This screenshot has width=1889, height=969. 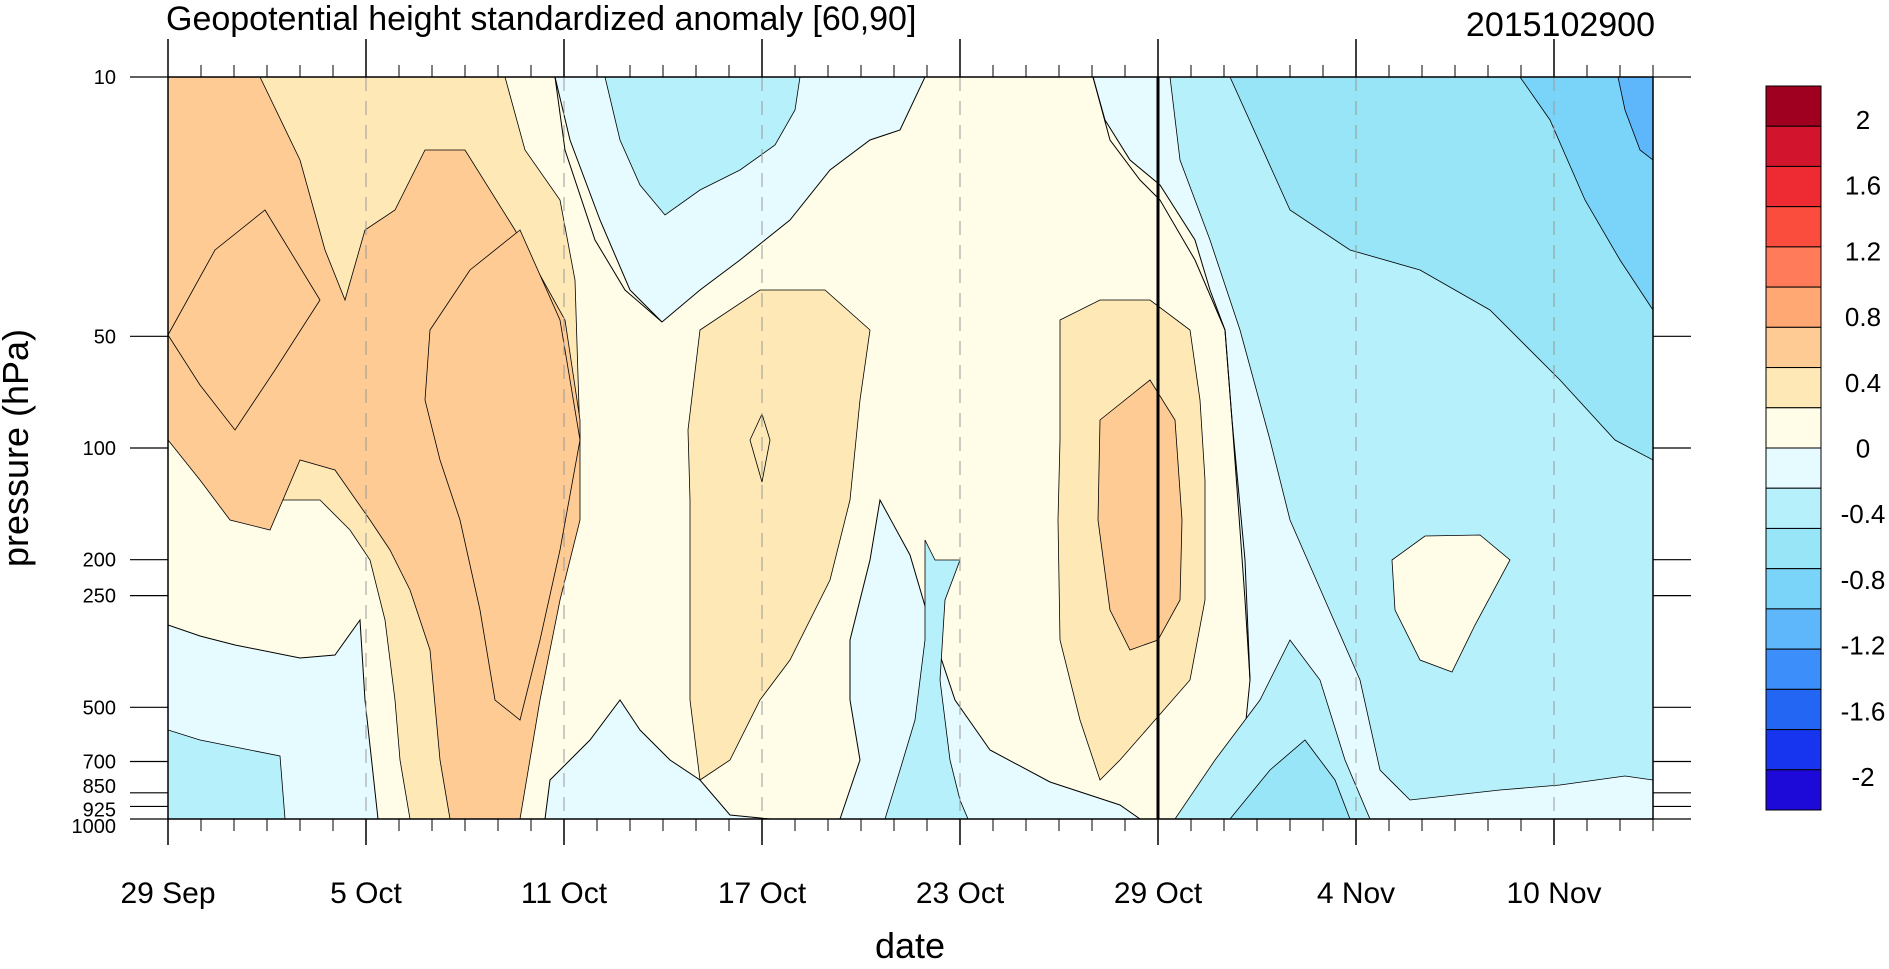 What do you see at coordinates (105, 337) in the screenshot?
I see `y-tick-label: 50` at bounding box center [105, 337].